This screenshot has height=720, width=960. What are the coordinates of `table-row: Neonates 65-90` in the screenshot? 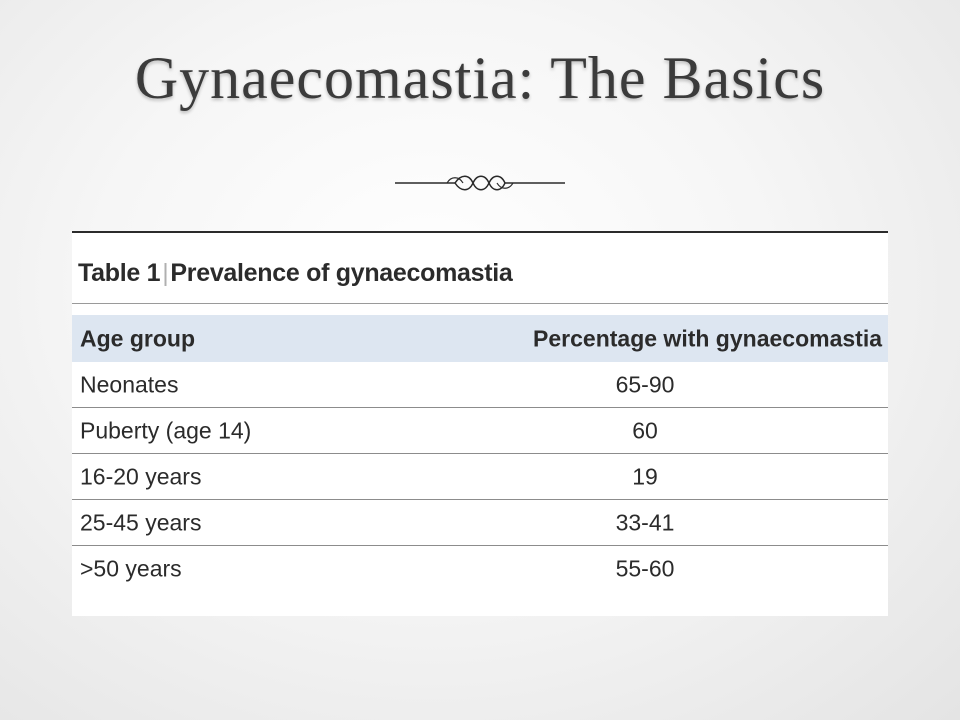 It's located at (480, 385).